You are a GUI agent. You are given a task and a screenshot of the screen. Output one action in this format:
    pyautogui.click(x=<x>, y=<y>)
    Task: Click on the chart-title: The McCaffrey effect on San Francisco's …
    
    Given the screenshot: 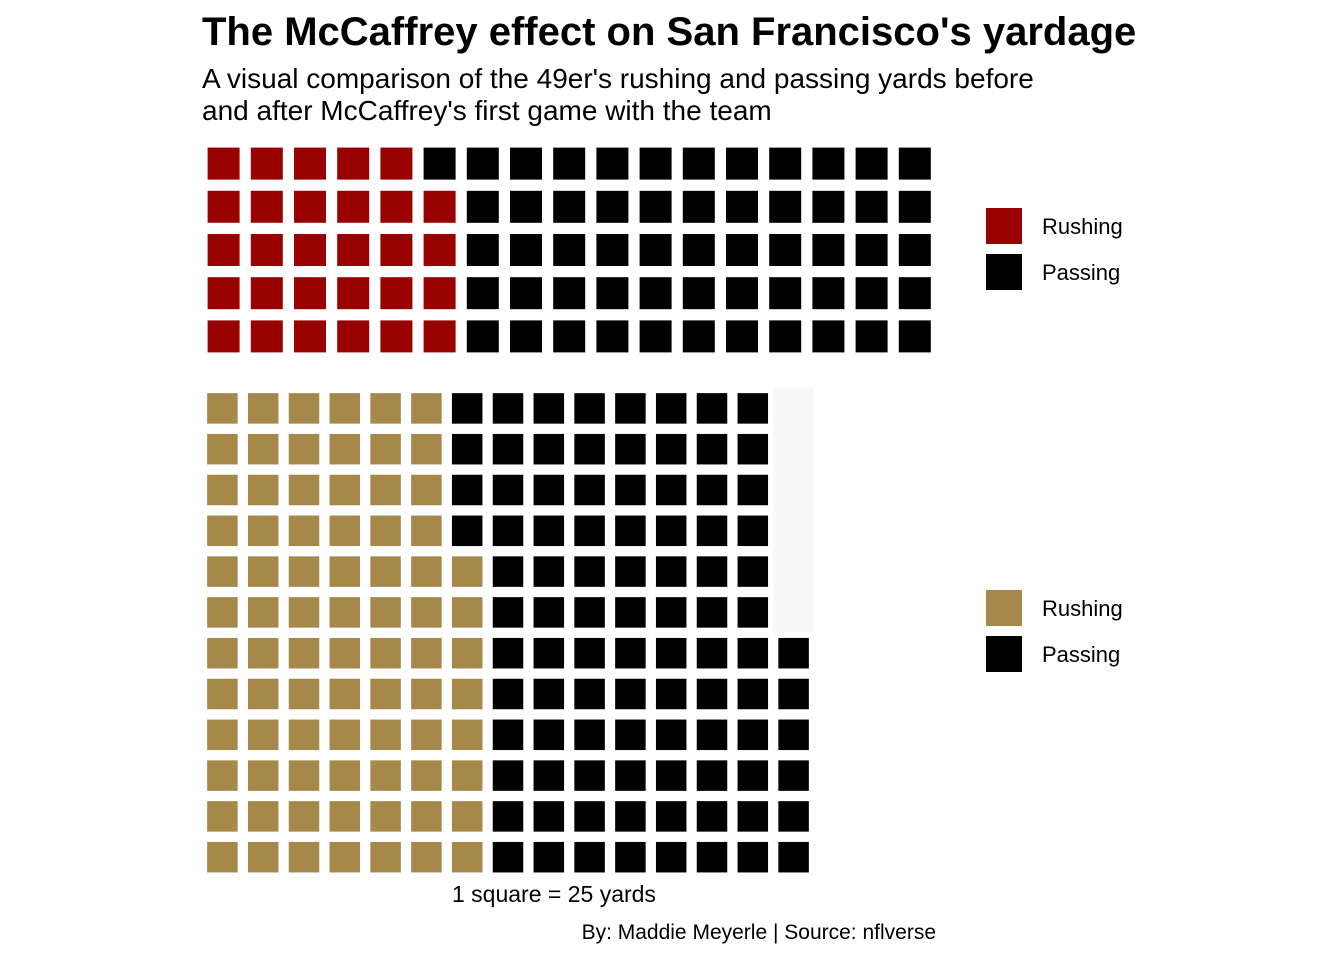 What is the action you would take?
    pyautogui.click(x=669, y=32)
    